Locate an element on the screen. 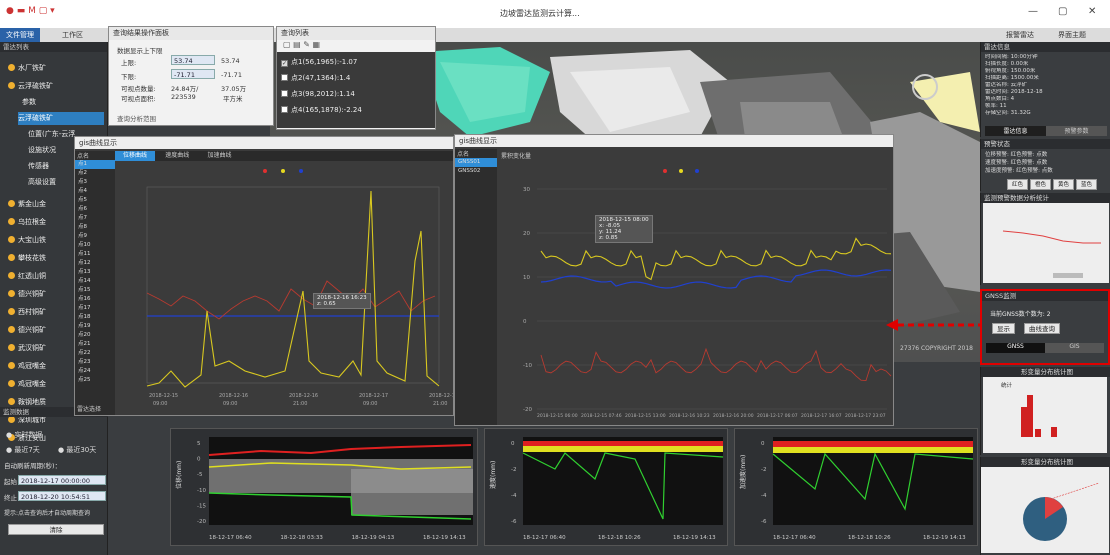 This screenshot has width=1110, height=555. minimize-icon: — is located at coordinates (1033, 11).